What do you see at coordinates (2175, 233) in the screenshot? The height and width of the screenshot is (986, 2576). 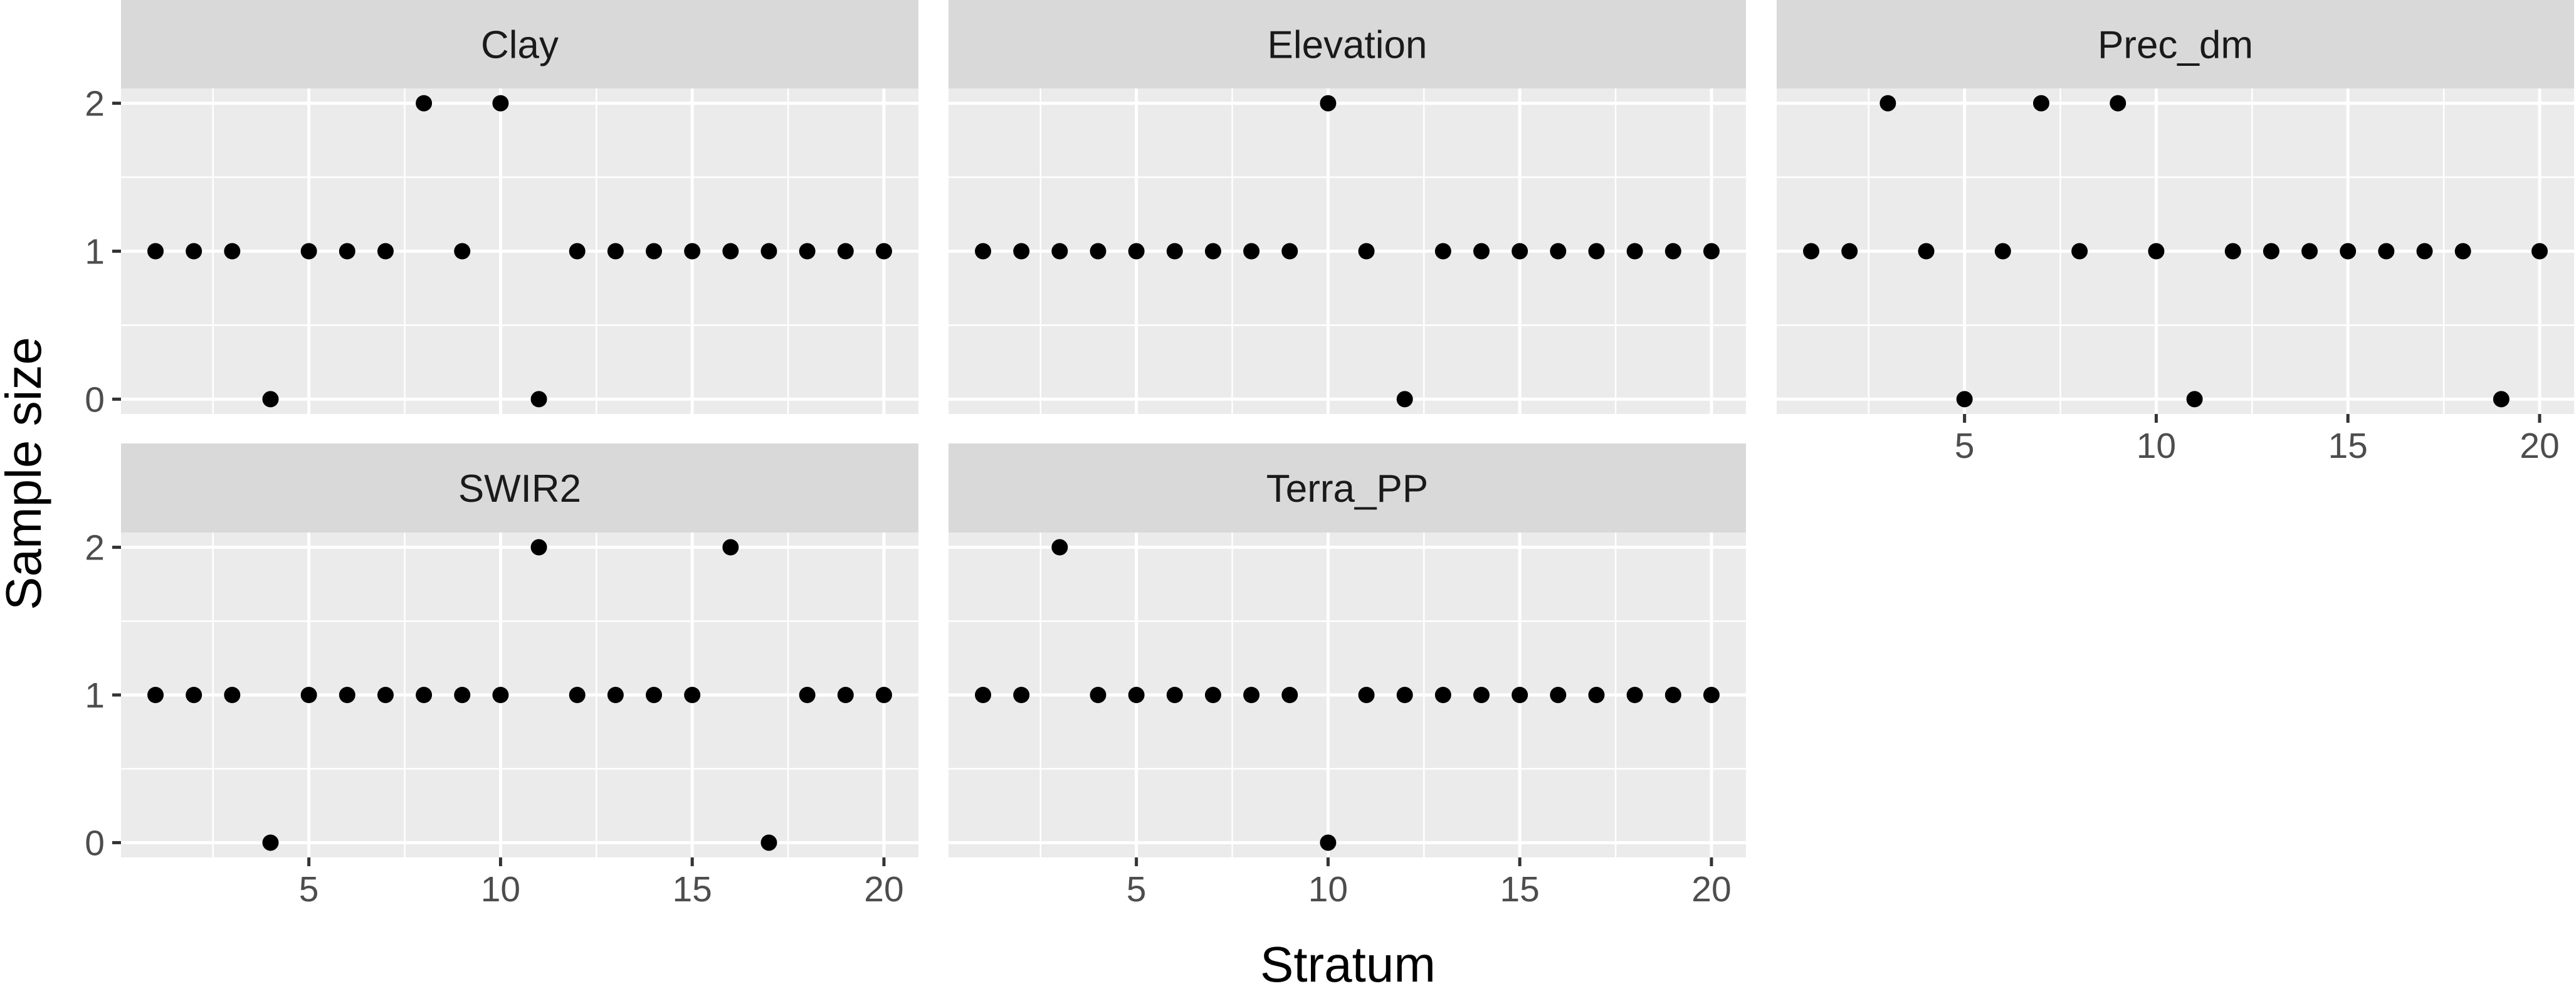 I see `panel-prec-dm: Prec_dm 5 10 15 20` at bounding box center [2175, 233].